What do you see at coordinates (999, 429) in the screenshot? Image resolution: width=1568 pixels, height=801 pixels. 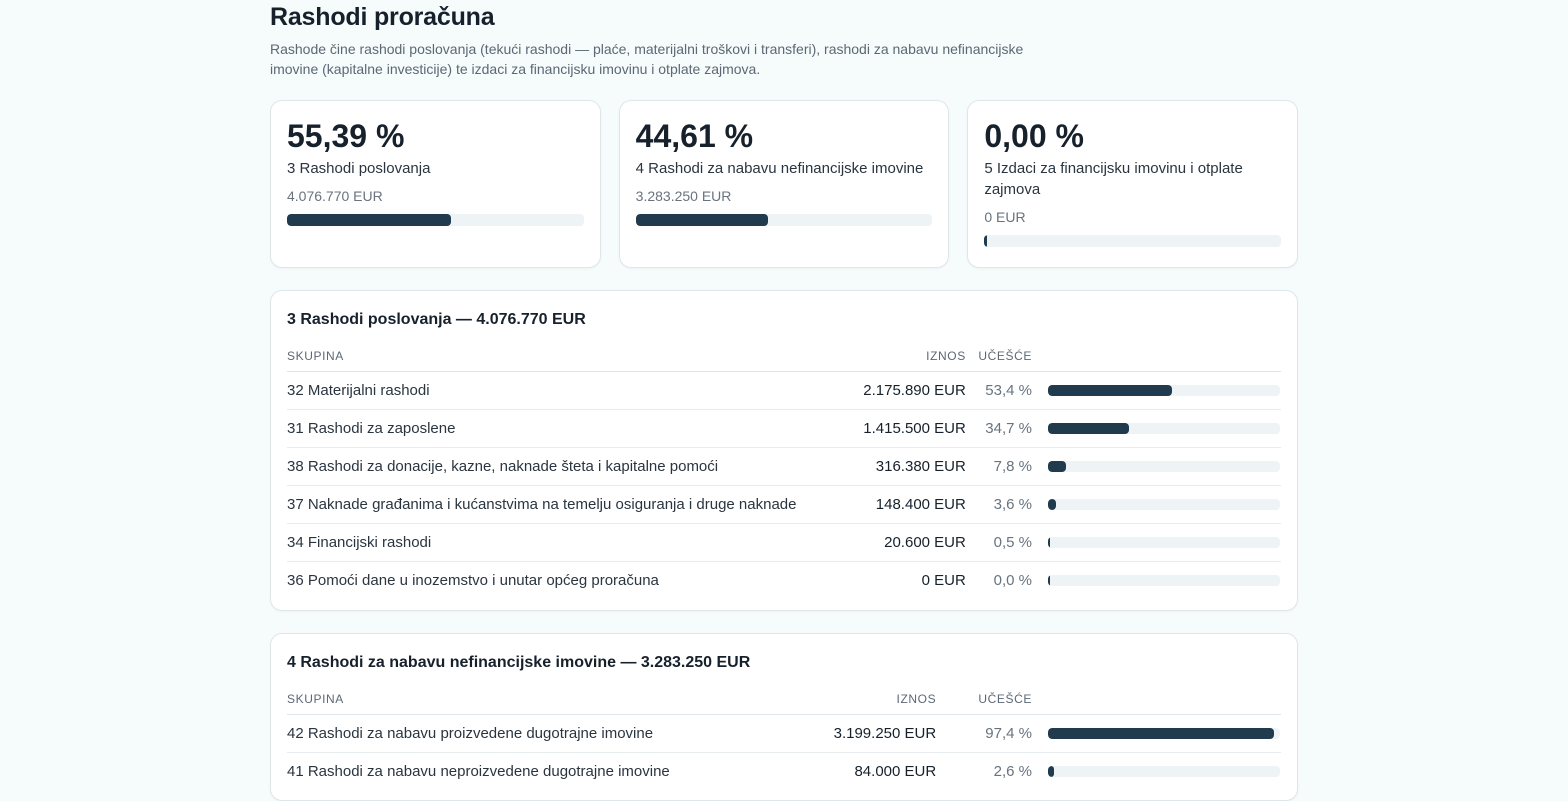 I see `row-share: 34,7 %` at bounding box center [999, 429].